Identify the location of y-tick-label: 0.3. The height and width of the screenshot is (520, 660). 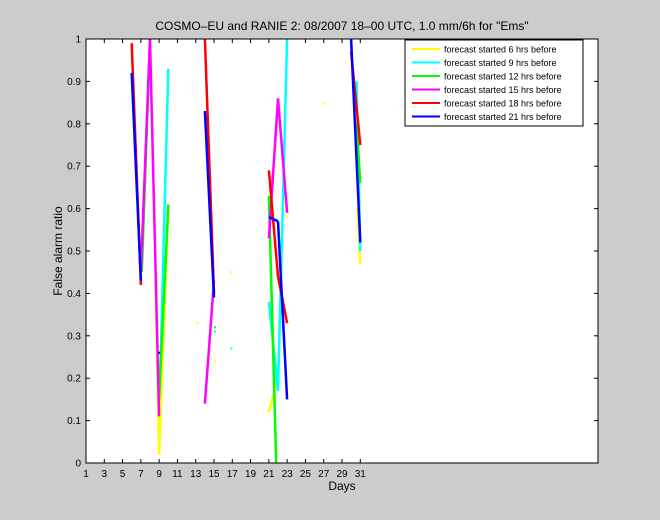
(74, 336).